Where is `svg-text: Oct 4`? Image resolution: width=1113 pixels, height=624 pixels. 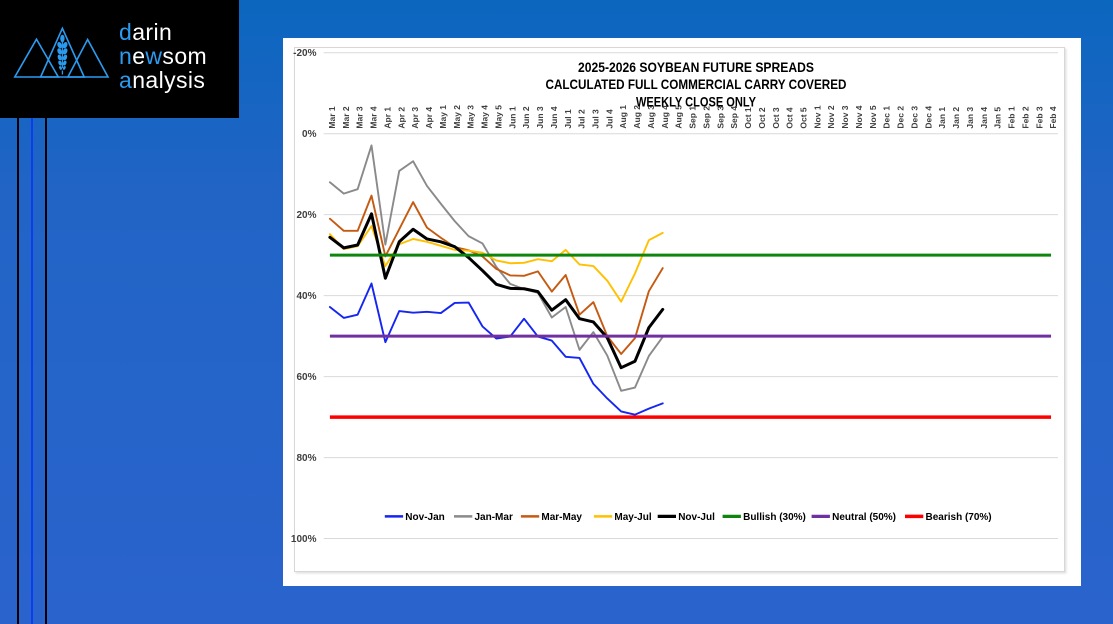
svg-text: Oct 4 is located at coordinates (790, 118).